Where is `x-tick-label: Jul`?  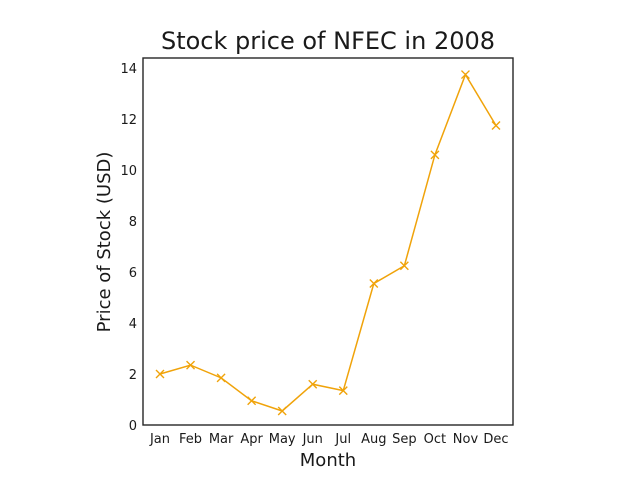 x-tick-label: Jul is located at coordinates (342, 439).